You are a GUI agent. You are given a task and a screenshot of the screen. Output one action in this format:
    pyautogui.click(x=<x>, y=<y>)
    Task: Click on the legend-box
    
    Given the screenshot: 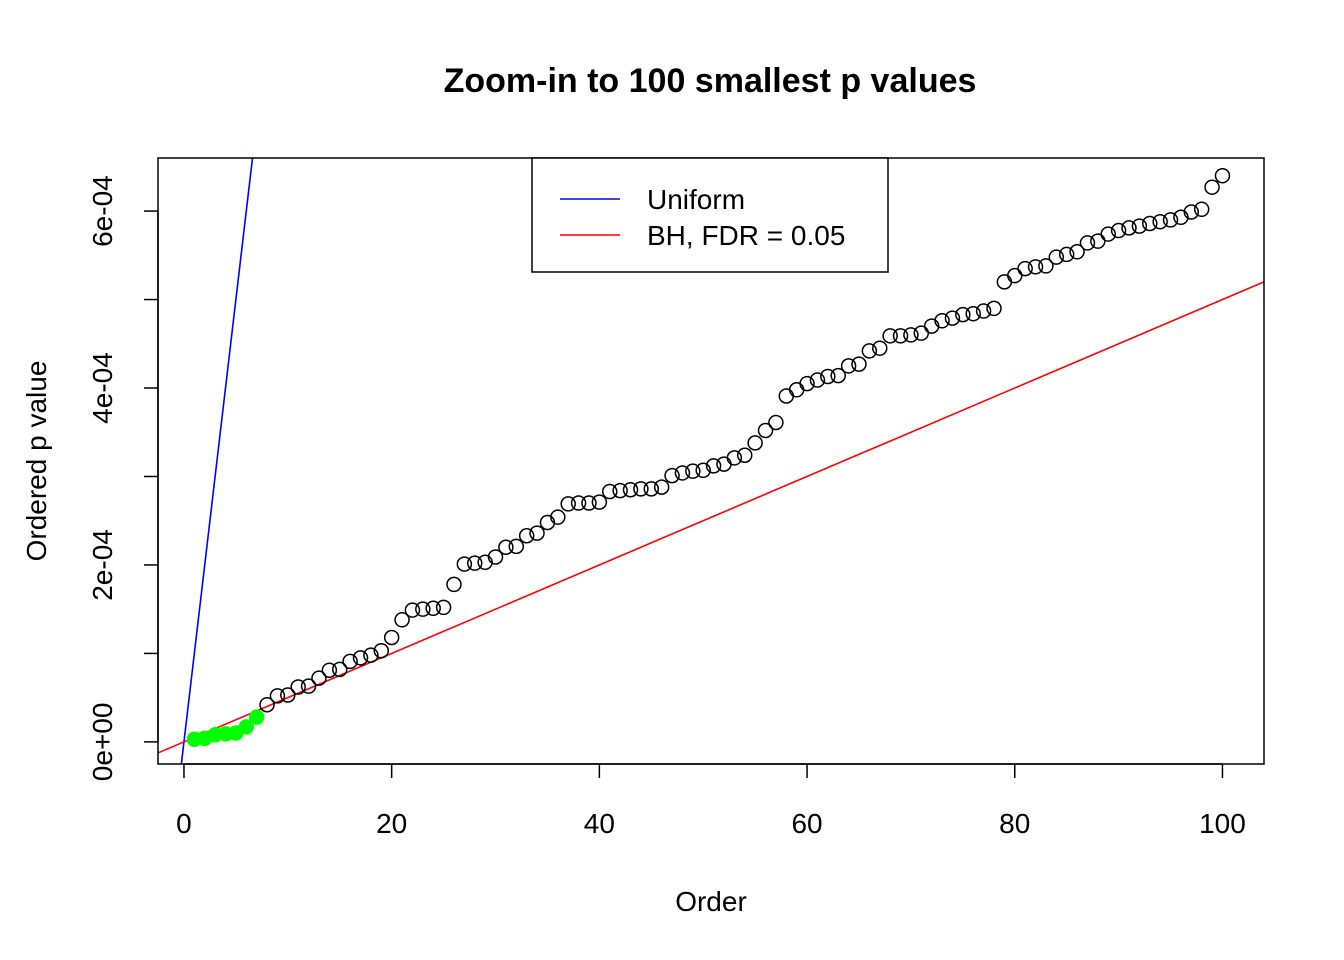 What is the action you would take?
    pyautogui.click(x=710, y=215)
    